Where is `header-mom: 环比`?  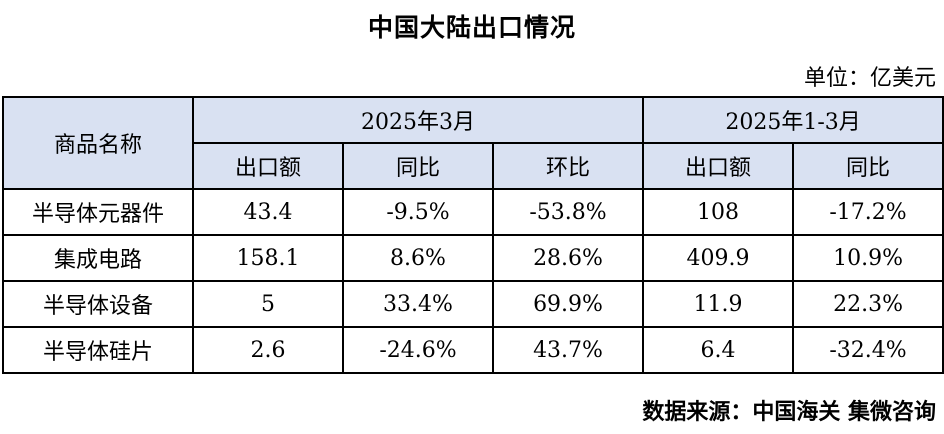 header-mom: 环比 is located at coordinates (568, 166).